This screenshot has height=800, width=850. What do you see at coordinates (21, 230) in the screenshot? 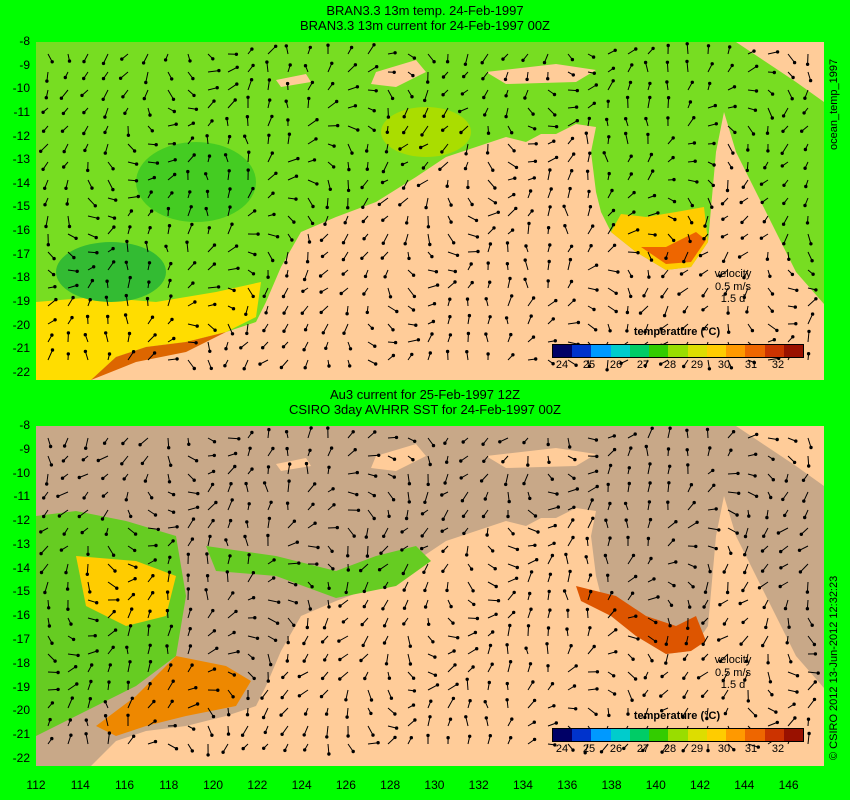
I see `top-lat-tick: -16` at bounding box center [21, 230].